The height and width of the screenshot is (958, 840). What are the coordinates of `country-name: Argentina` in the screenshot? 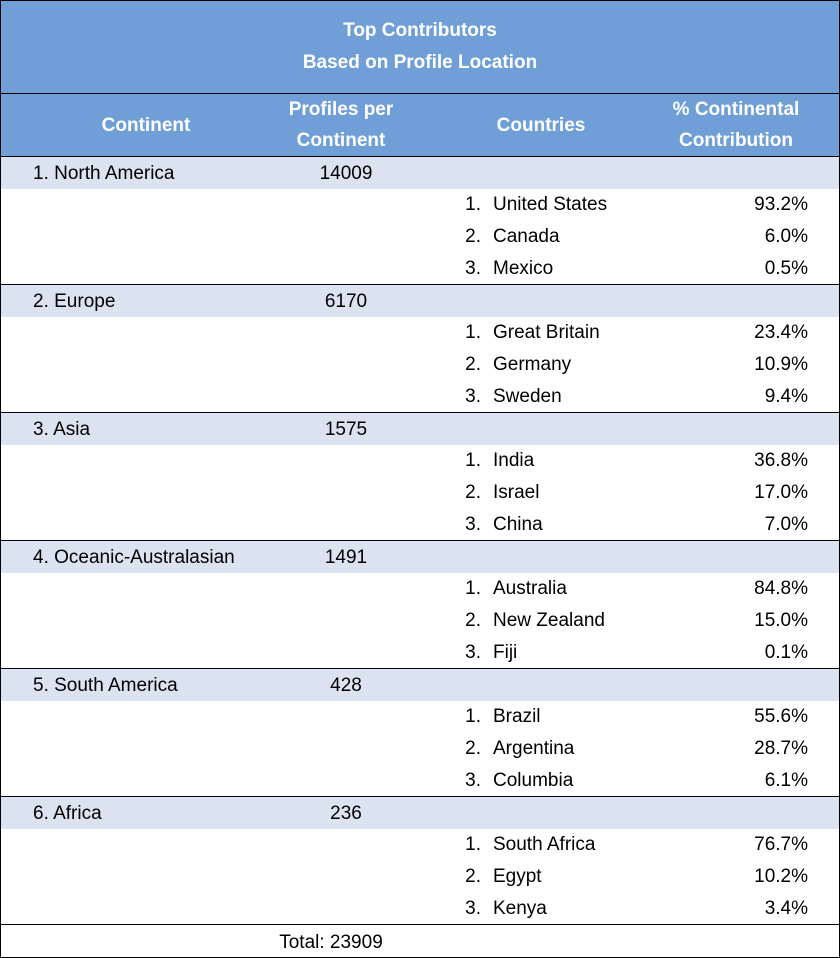 It's located at (534, 748).